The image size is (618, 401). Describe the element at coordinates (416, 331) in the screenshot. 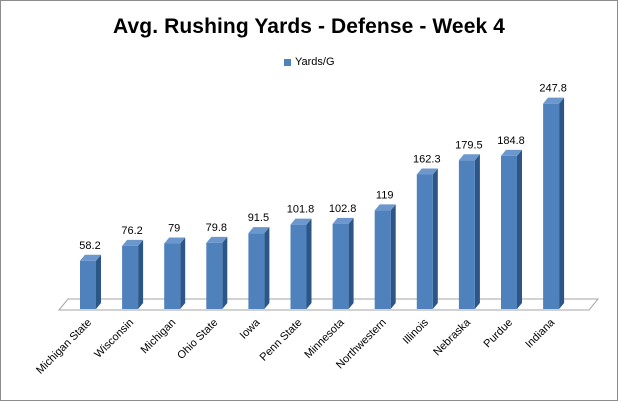

I see `category-label: Illinois` at that location.